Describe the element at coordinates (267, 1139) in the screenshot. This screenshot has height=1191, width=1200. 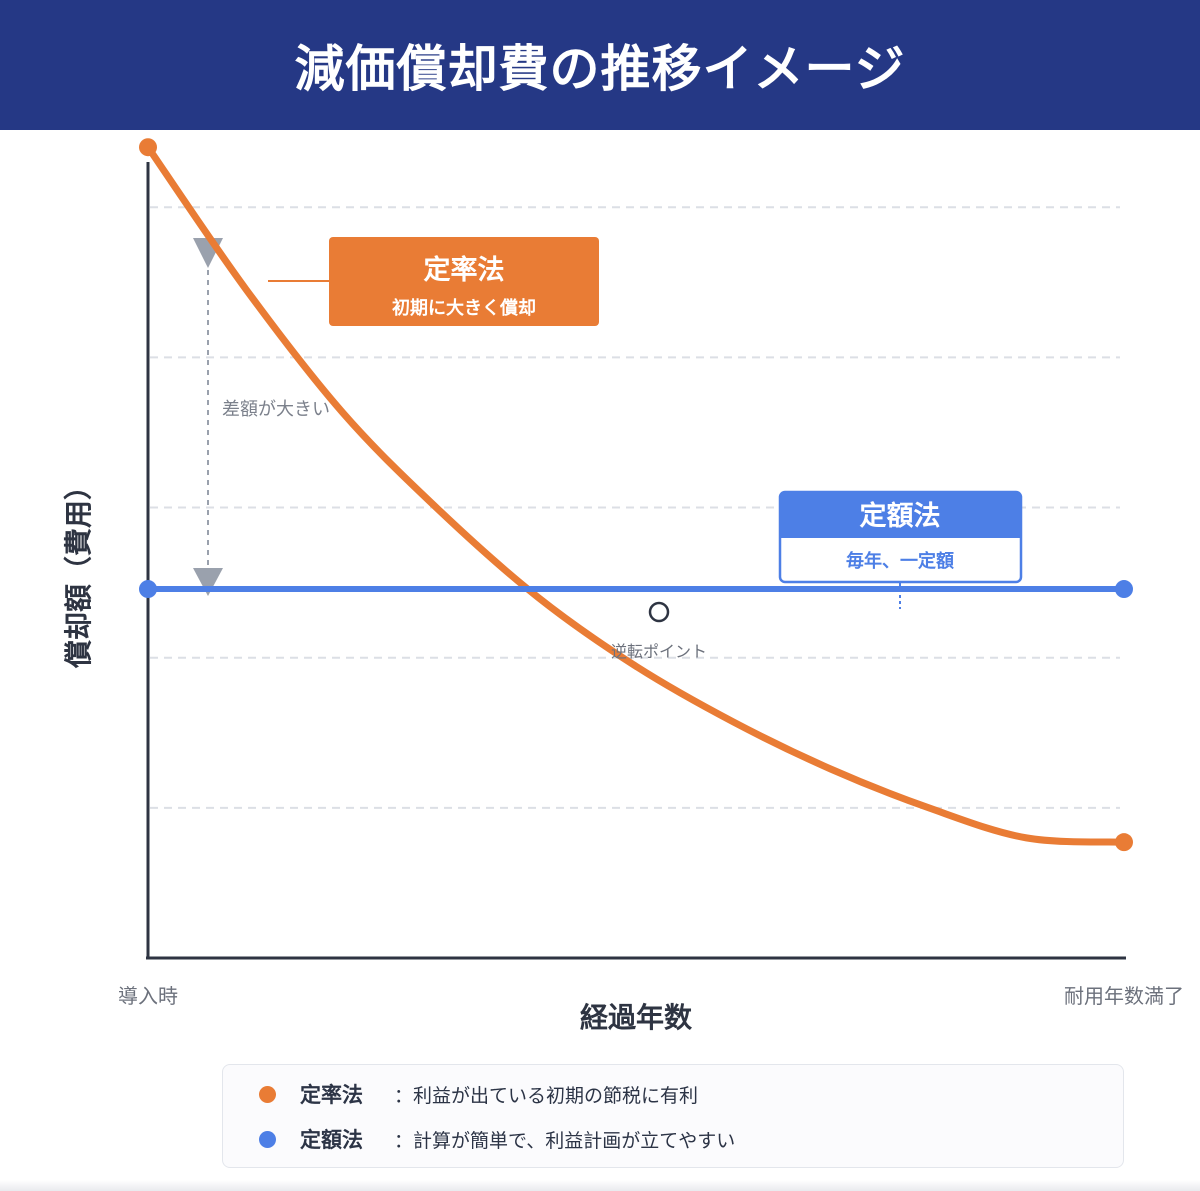
I see `legend-dot-straight` at that location.